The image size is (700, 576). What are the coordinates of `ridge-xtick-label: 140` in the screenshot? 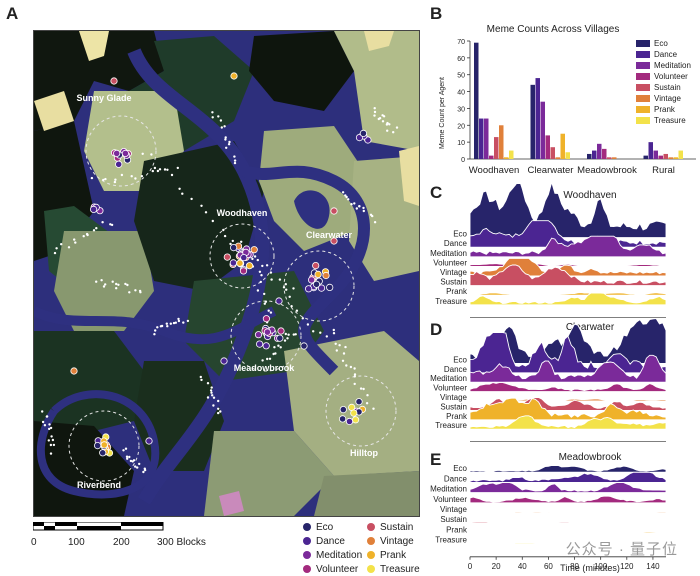 It's located at (653, 566).